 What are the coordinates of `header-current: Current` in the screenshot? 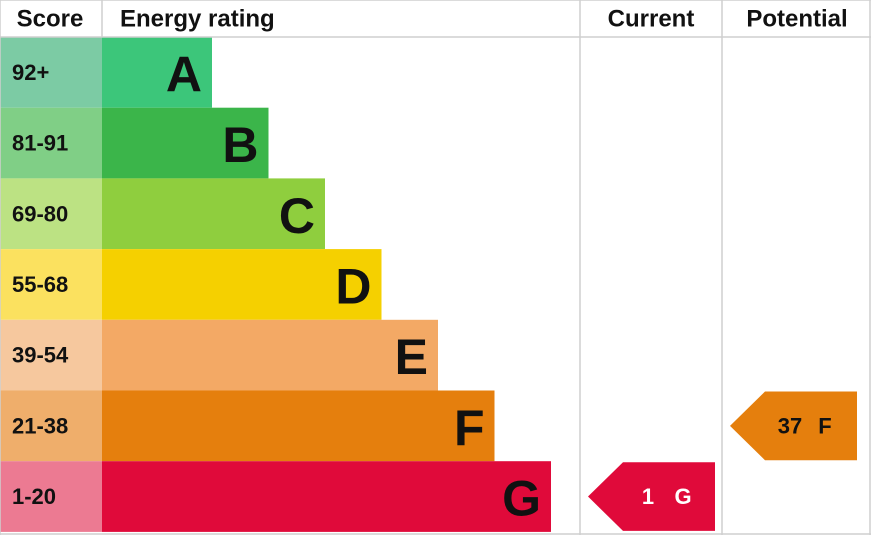 It's located at (651, 19).